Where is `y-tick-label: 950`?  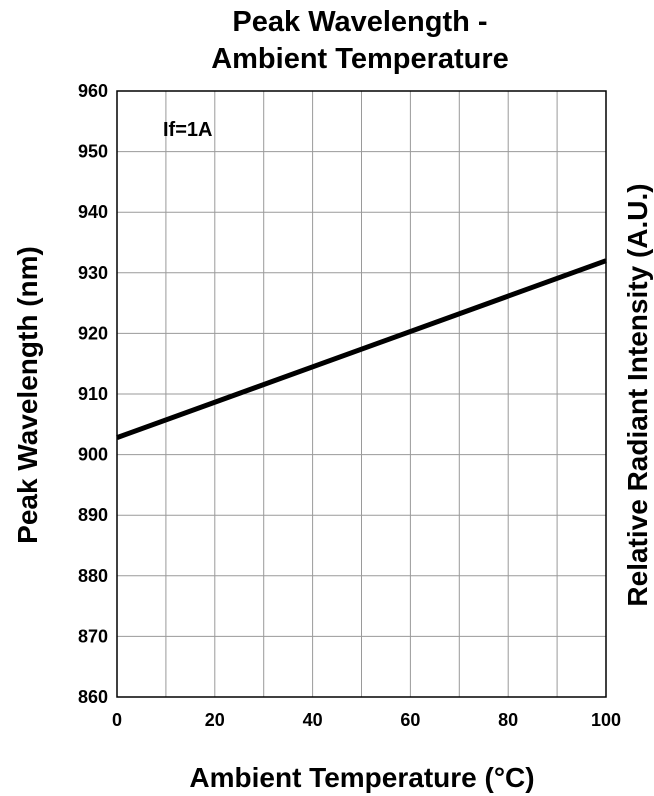
y-tick-label: 950 is located at coordinates (93, 152).